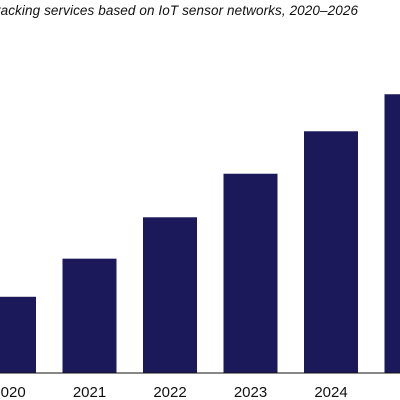  Describe the element at coordinates (331, 252) in the screenshot. I see `bar-2024` at that location.